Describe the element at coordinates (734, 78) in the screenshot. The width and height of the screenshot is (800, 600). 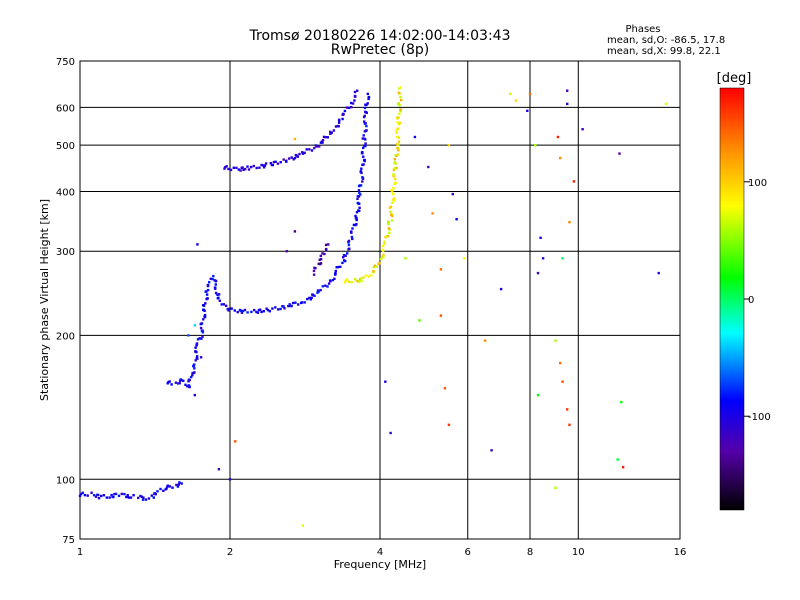
I see `colorbar-label: [deg]` at that location.